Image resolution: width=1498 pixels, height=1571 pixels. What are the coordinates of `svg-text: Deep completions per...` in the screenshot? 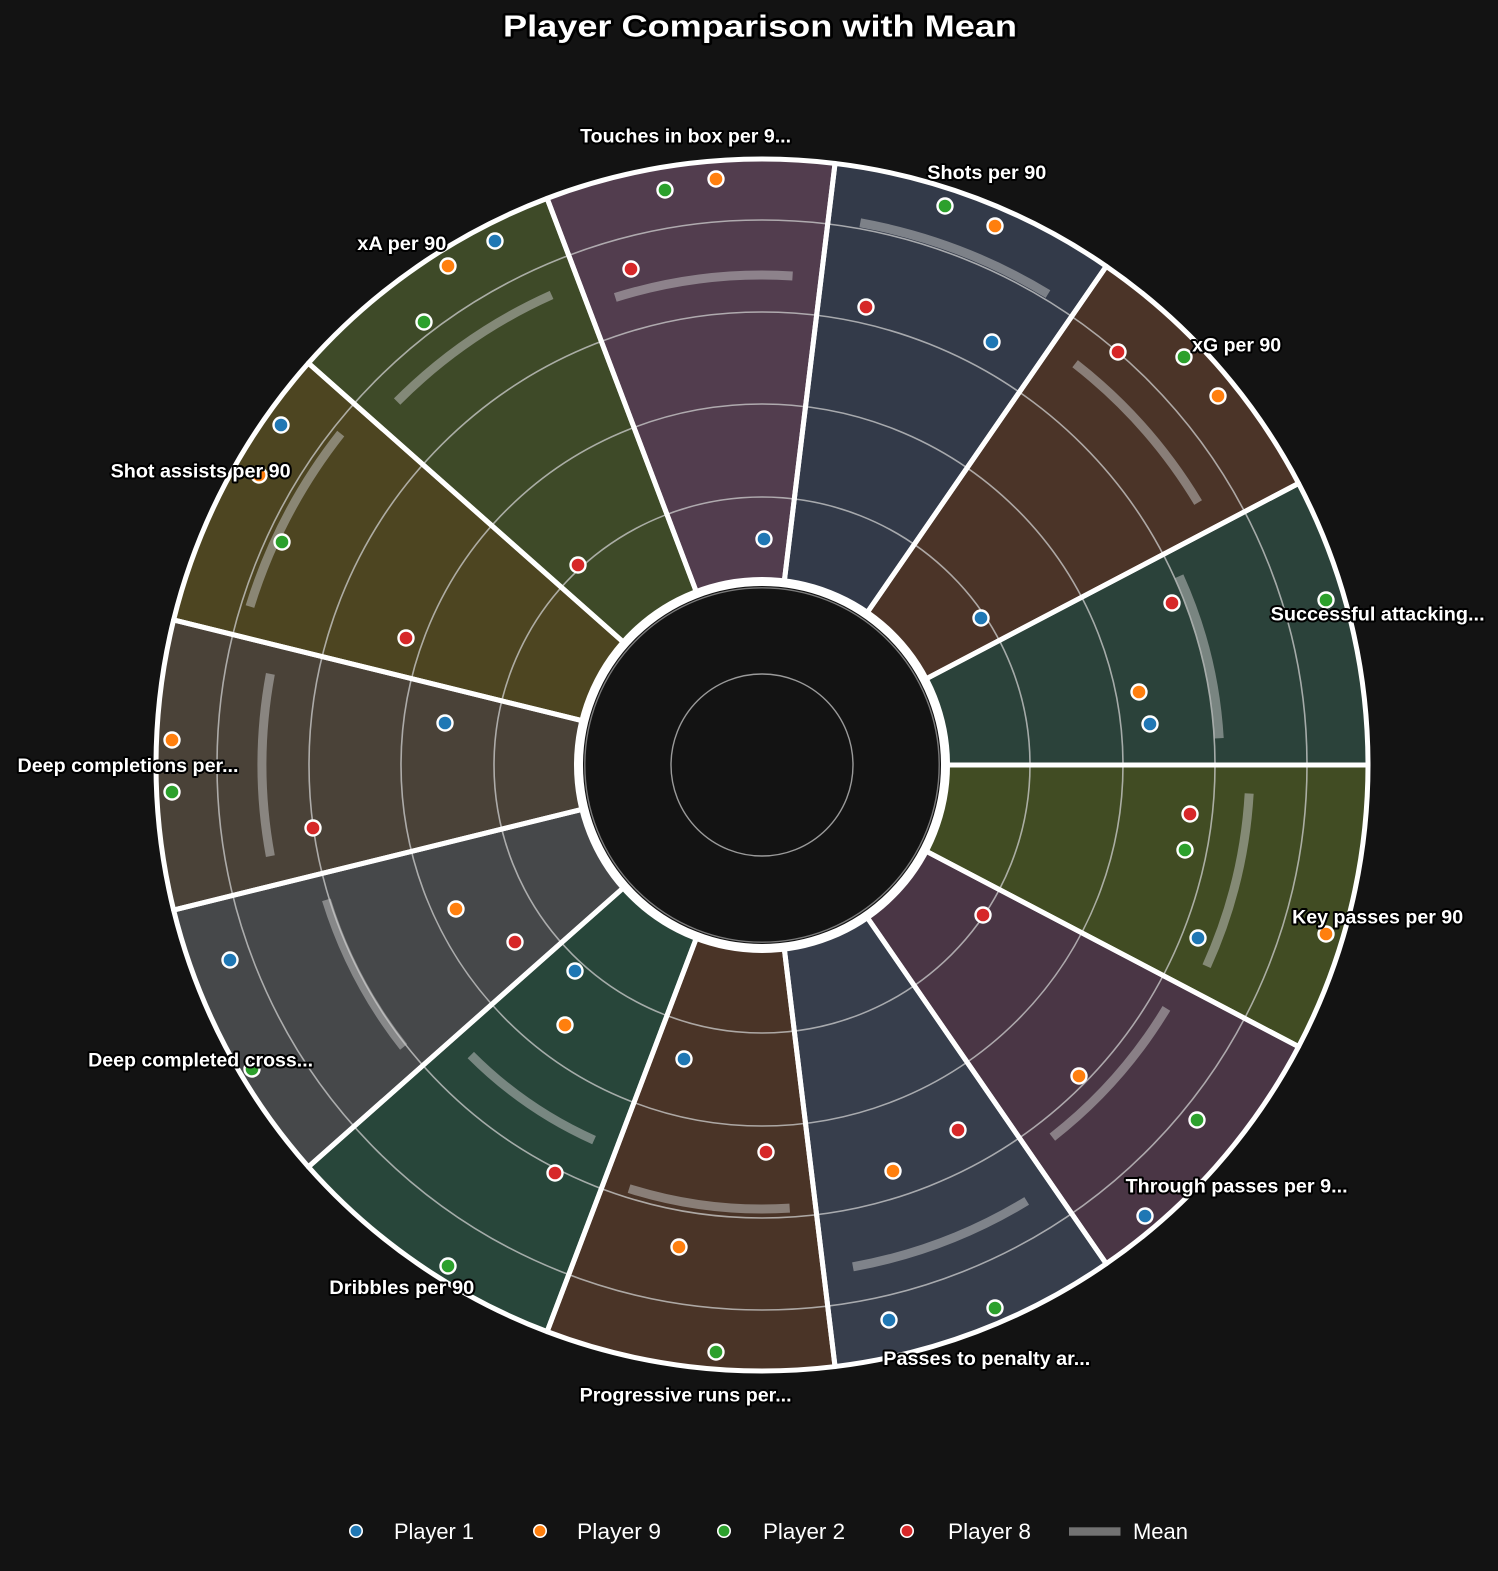 It's located at (128, 766).